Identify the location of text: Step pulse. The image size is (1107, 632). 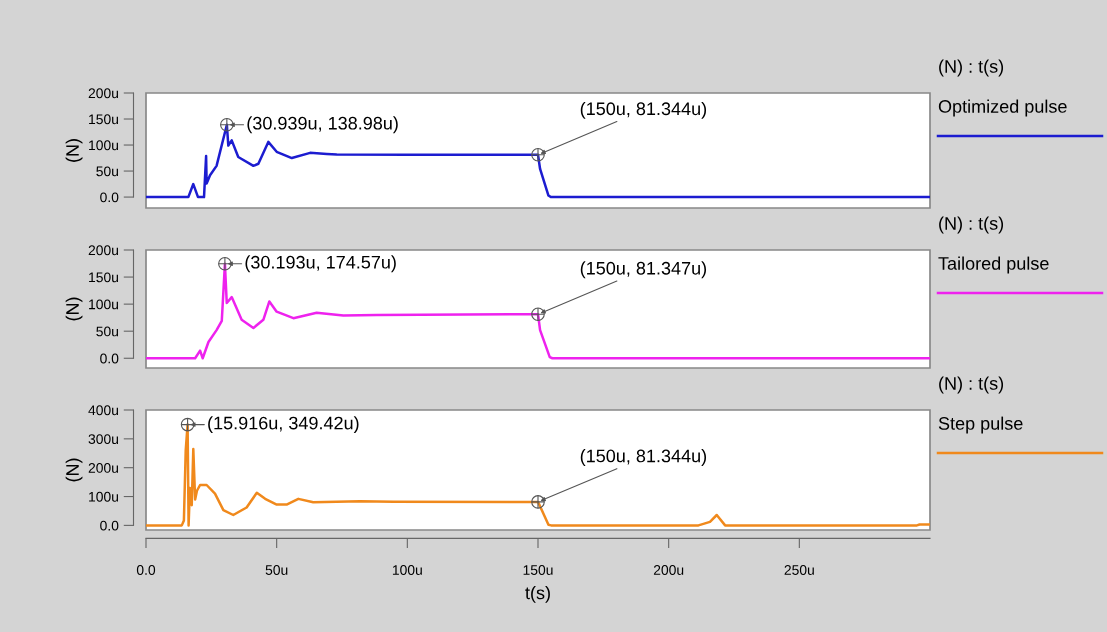
(980, 425).